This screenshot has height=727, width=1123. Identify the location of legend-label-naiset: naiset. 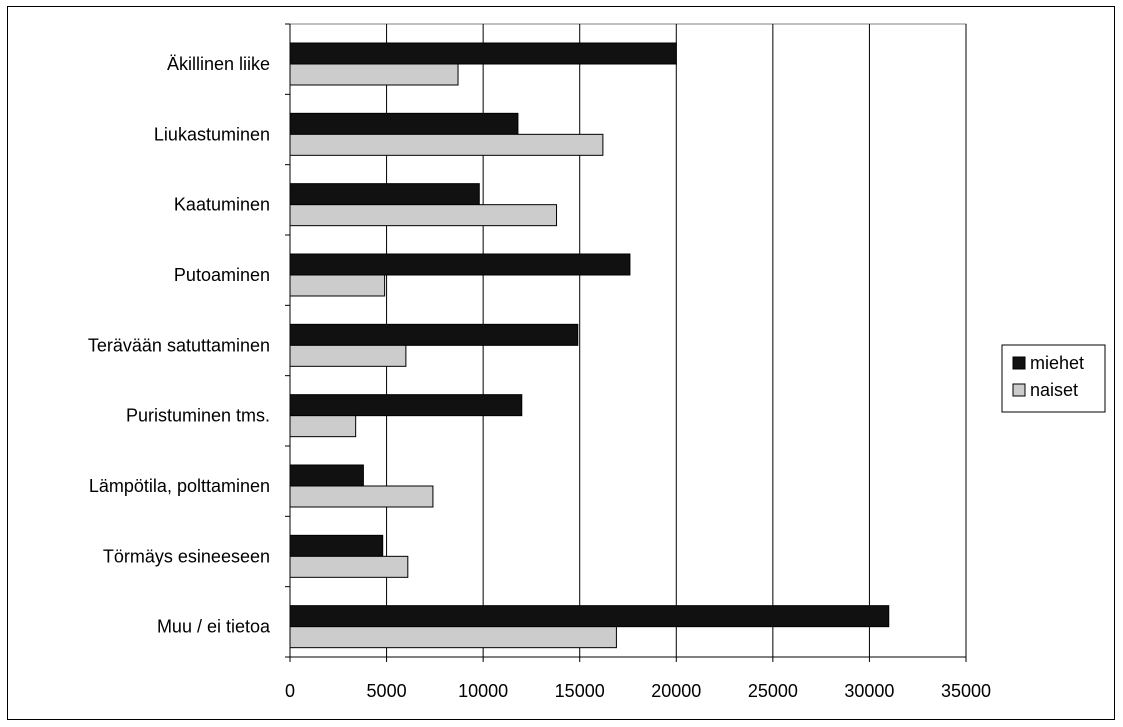
(1054, 390).